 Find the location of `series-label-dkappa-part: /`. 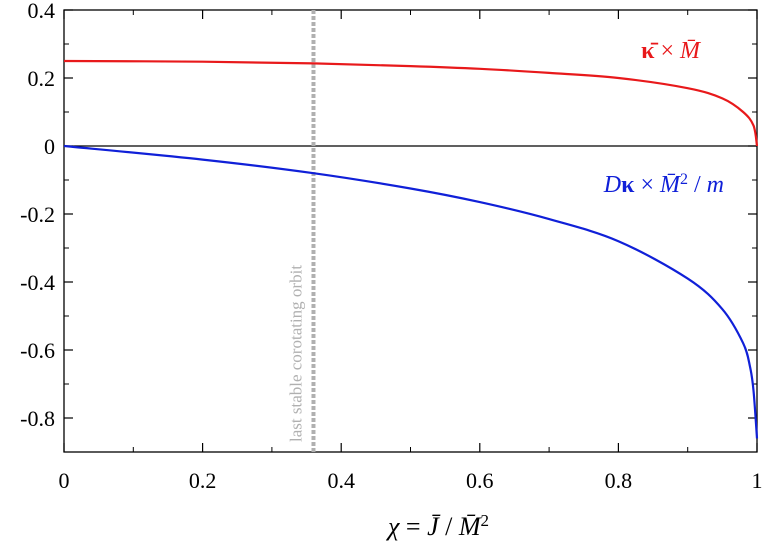

series-label-dkappa-part: / is located at coordinates (697, 185).